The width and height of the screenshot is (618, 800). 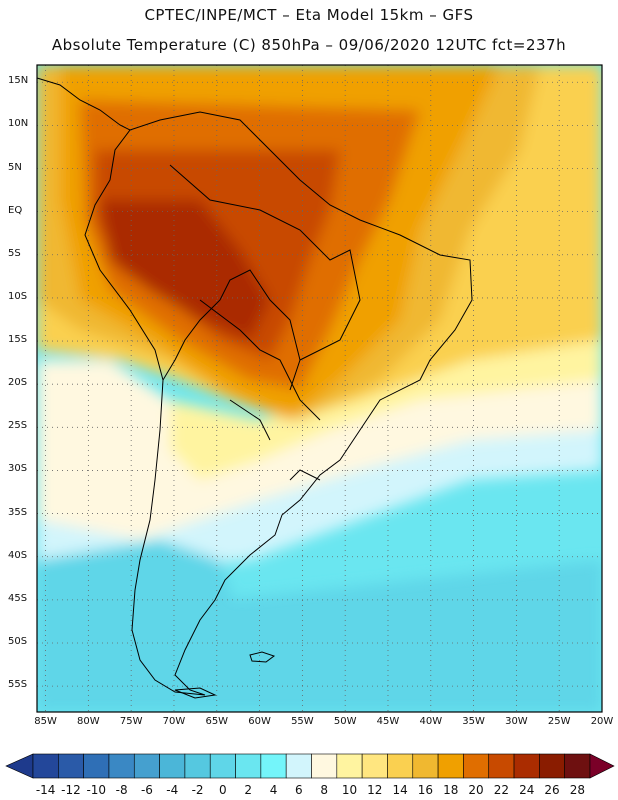 What do you see at coordinates (19, 766) in the screenshot?
I see `colorbar-arrow-low` at bounding box center [19, 766].